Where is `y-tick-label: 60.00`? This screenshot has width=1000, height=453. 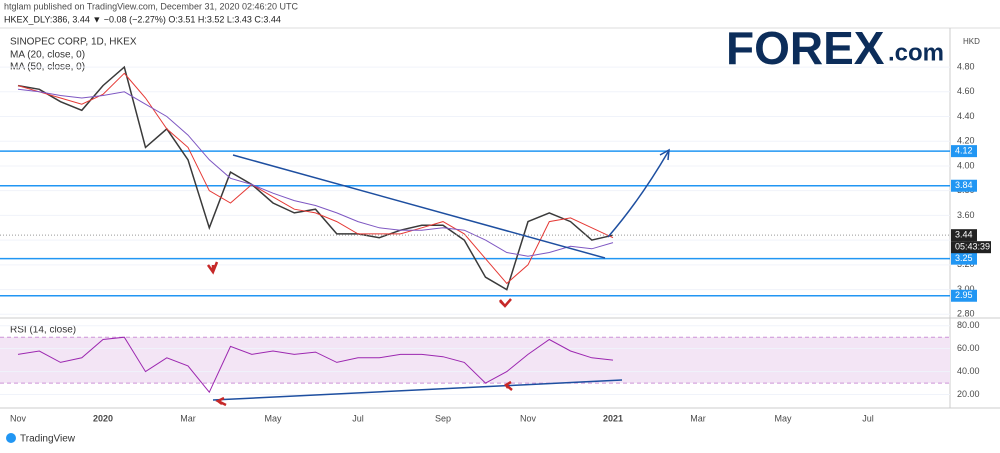 y-tick-label: 60.00 is located at coordinates (968, 348).